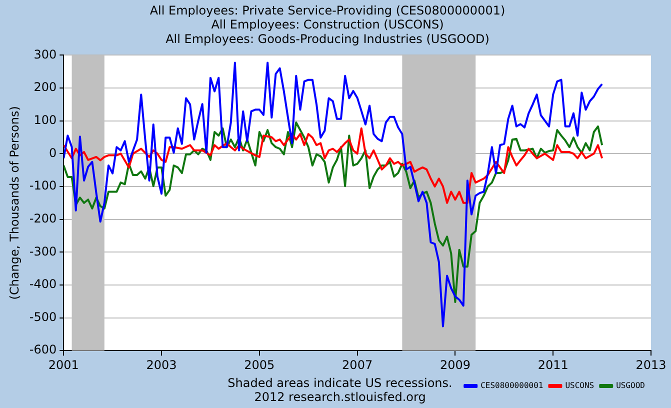  What do you see at coordinates (340, 397) in the screenshot?
I see `text: 2012 research.stlouisfed.org` at bounding box center [340, 397].